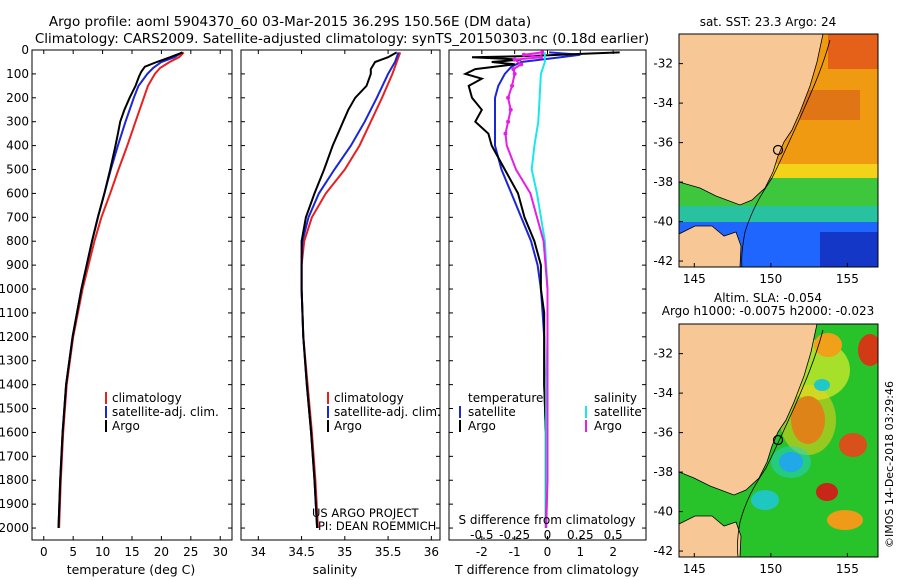 The width and height of the screenshot is (900, 580). I want to click on map-y-tick-label: -38, so click(663, 472).